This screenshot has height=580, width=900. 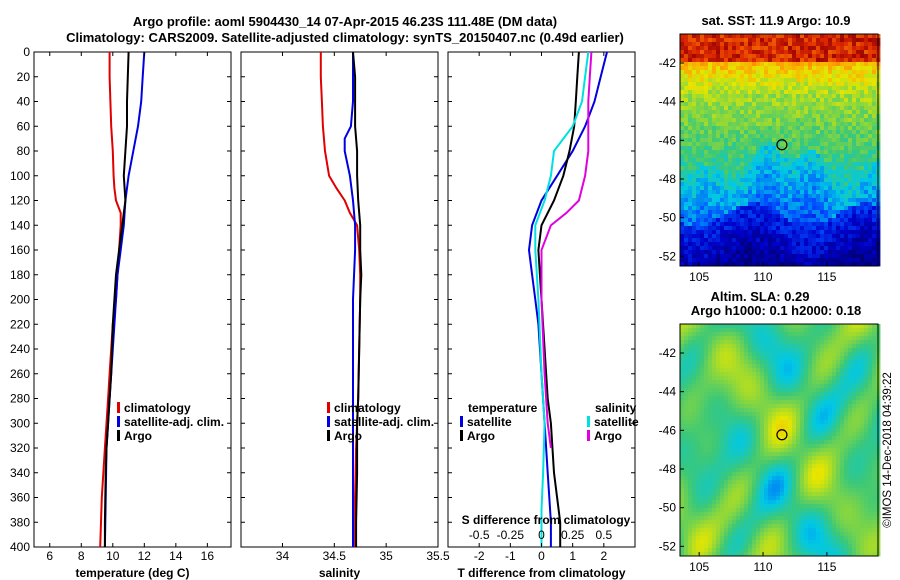 I want to click on depth-tick-label: 100, so click(x=20, y=176).